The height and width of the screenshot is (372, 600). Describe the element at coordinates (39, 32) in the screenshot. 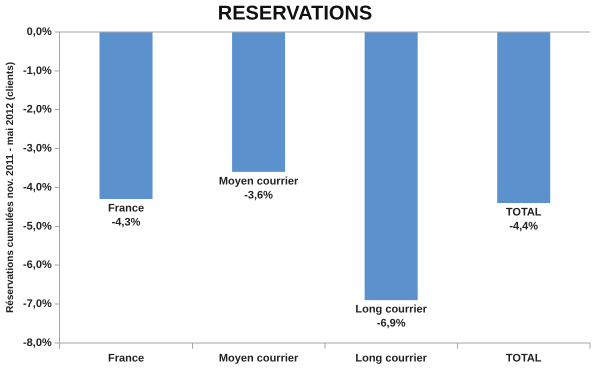

I see `y-tick-label: 0,0%` at that location.